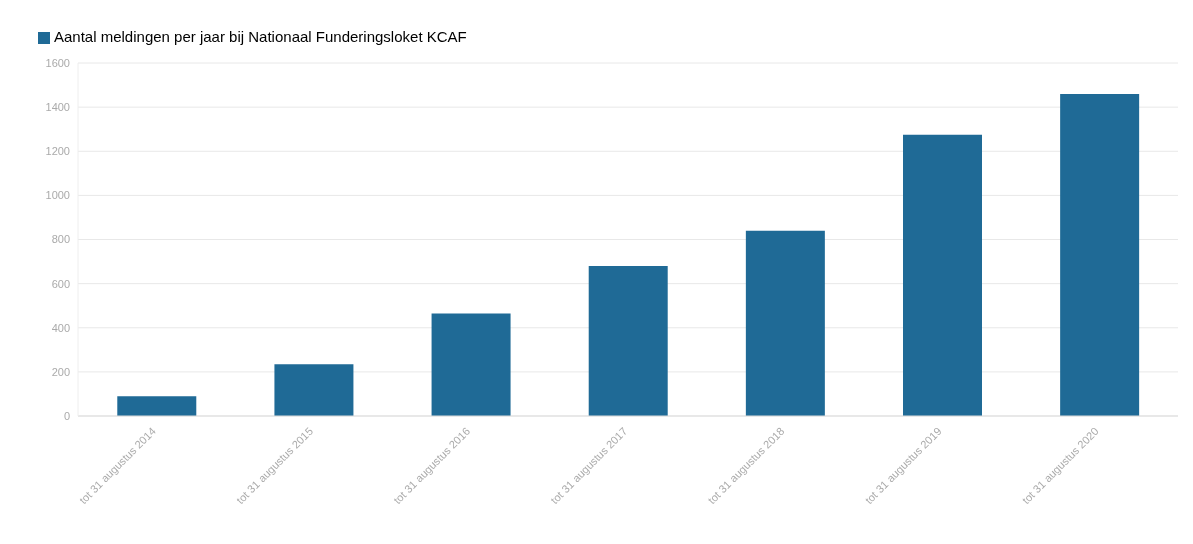  What do you see at coordinates (60, 327) in the screenshot?
I see `y-tick-label: 400` at bounding box center [60, 327].